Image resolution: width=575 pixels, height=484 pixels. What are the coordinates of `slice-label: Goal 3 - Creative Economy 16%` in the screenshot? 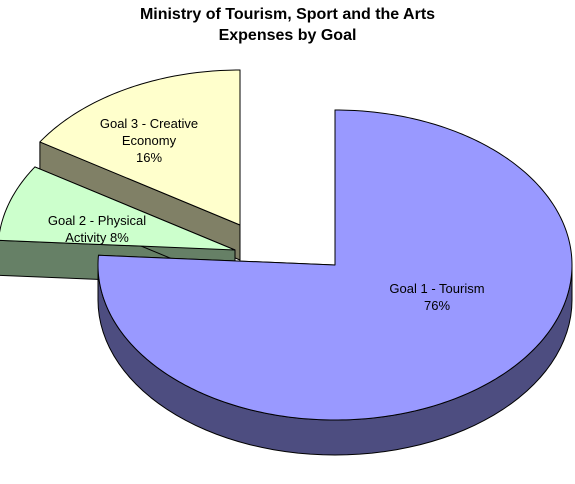 It's located at (149, 140).